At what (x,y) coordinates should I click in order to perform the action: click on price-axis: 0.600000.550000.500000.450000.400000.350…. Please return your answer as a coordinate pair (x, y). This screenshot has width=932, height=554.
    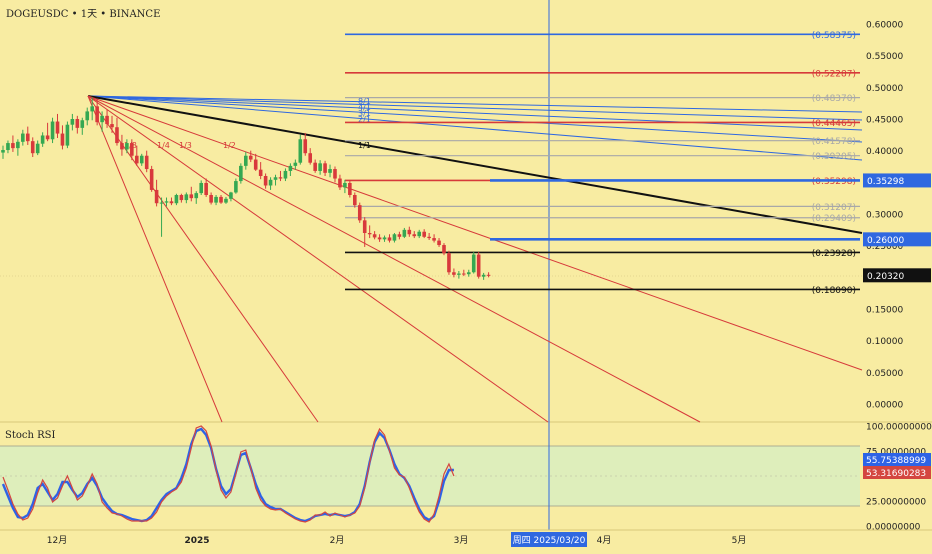
    Looking at the image, I should click on (897, 277).